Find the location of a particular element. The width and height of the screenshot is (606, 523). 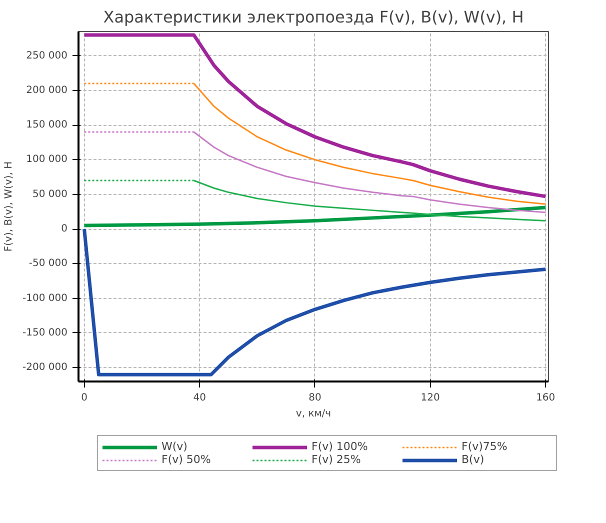

y-tick-label: -200 000 is located at coordinates (45, 368).